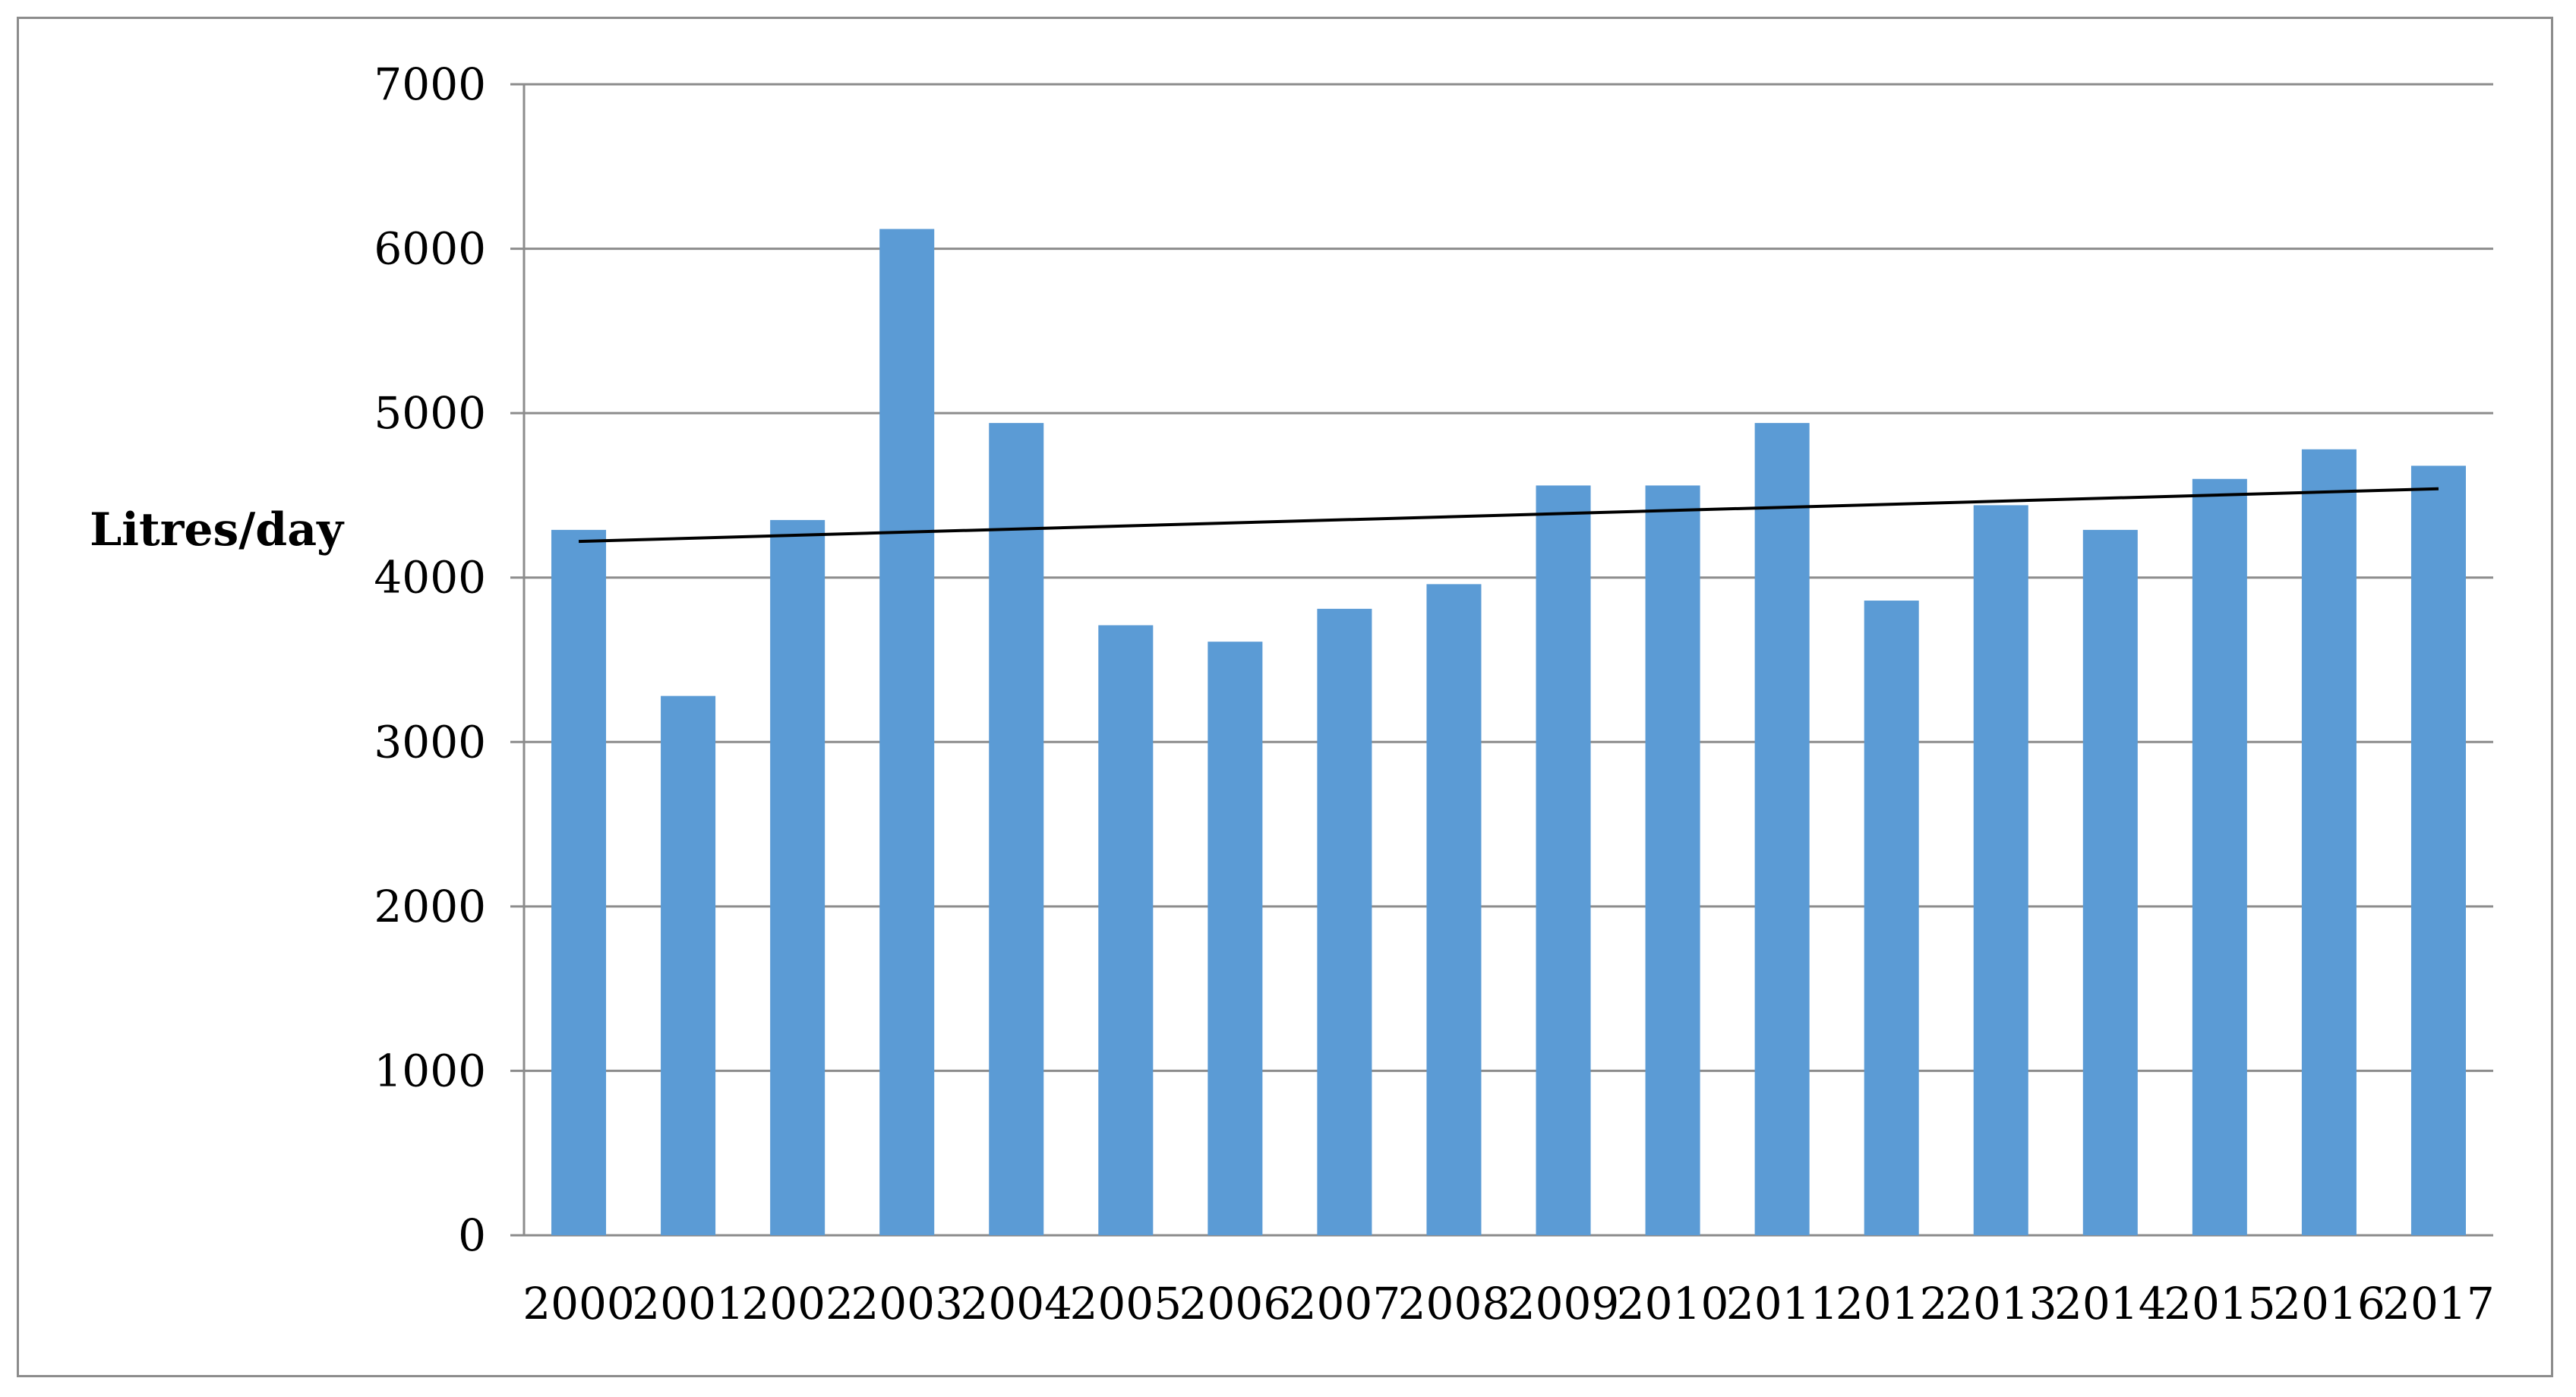 This screenshot has height=1397, width=2576. I want to click on bar-2000, so click(579, 882).